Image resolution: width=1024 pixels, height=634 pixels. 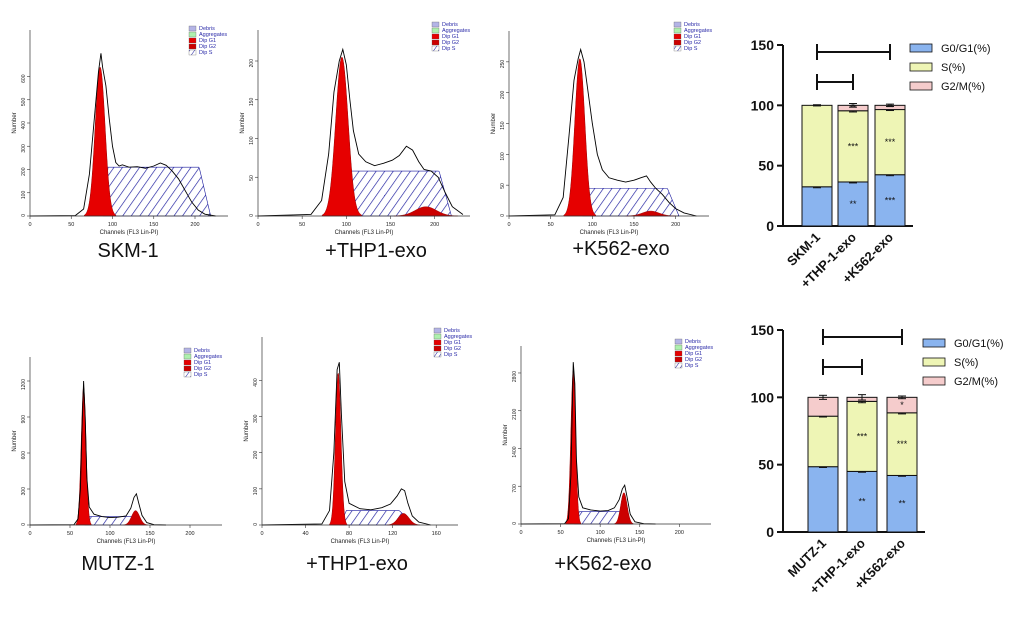 What do you see at coordinates (100, 141) in the screenshot?
I see `dip-g1-peak` at bounding box center [100, 141].